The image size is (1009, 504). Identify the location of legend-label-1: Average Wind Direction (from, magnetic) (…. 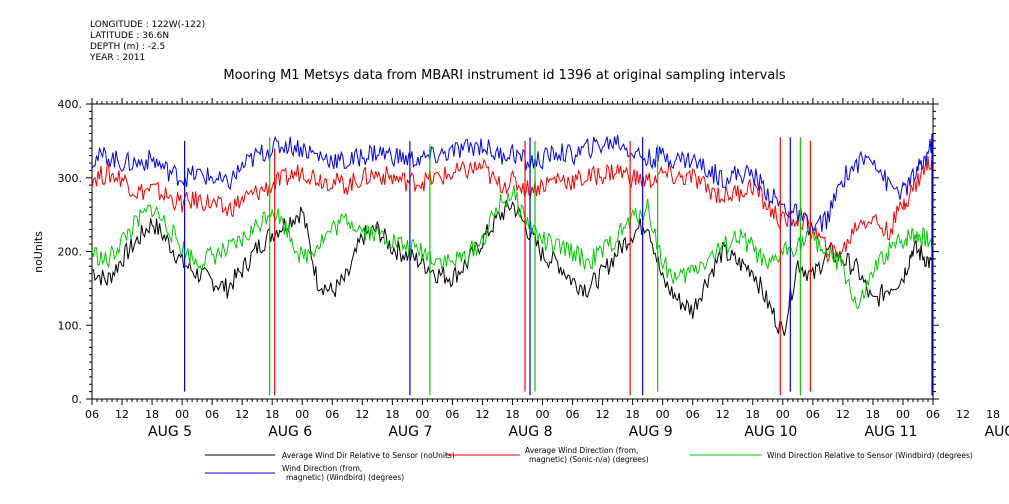
(587, 455).